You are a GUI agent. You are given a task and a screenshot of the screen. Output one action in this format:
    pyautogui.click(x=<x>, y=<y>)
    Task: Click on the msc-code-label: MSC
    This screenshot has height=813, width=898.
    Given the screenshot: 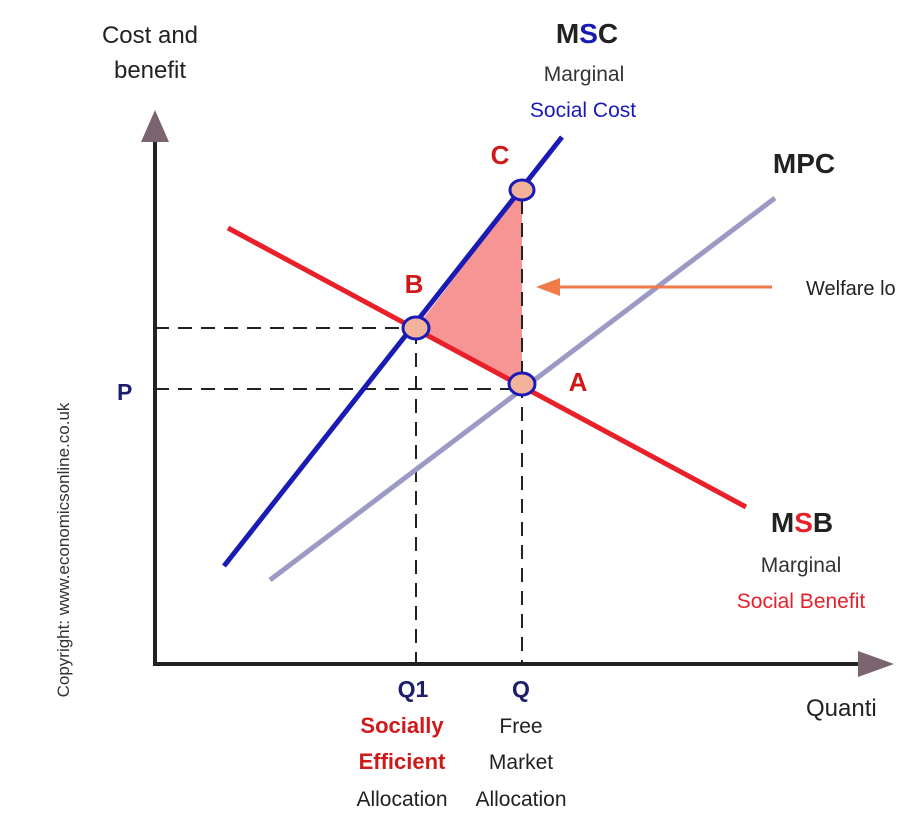 What is the action you would take?
    pyautogui.click(x=587, y=33)
    